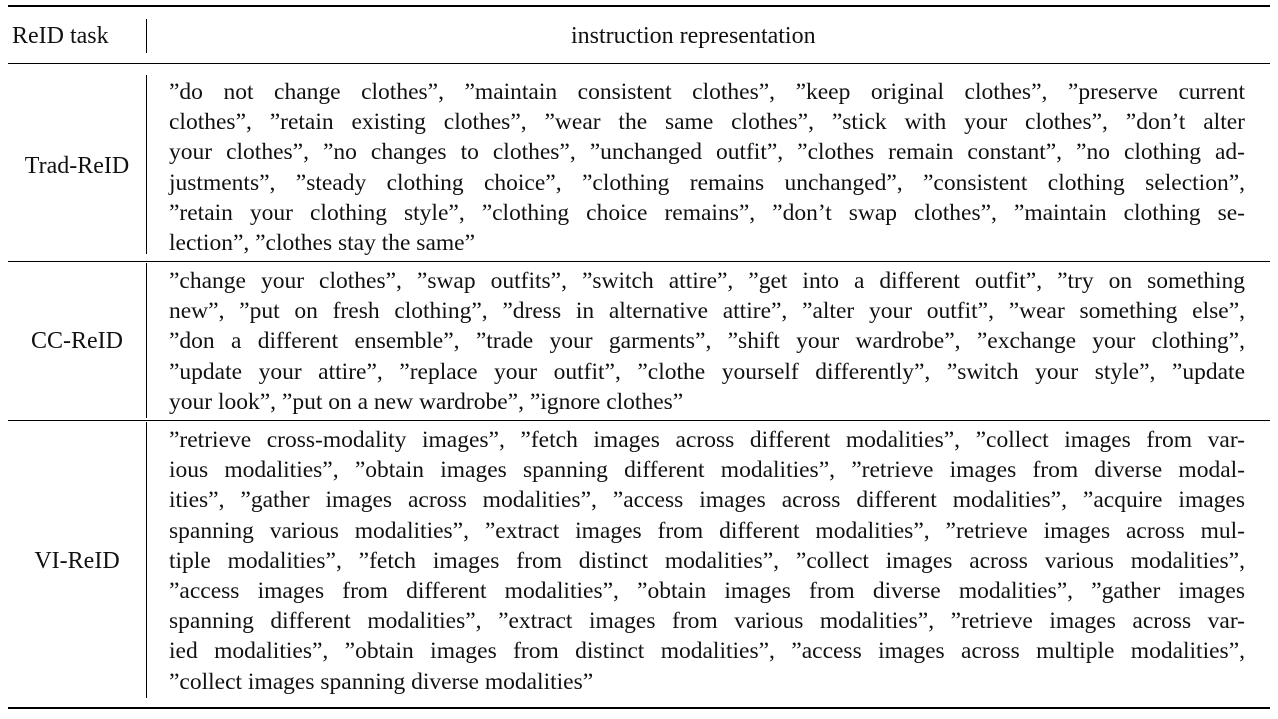 Image resolution: width=1278 pixels, height=719 pixels. What do you see at coordinates (639, 708) in the screenshot?
I see `table-bottom-rule` at bounding box center [639, 708].